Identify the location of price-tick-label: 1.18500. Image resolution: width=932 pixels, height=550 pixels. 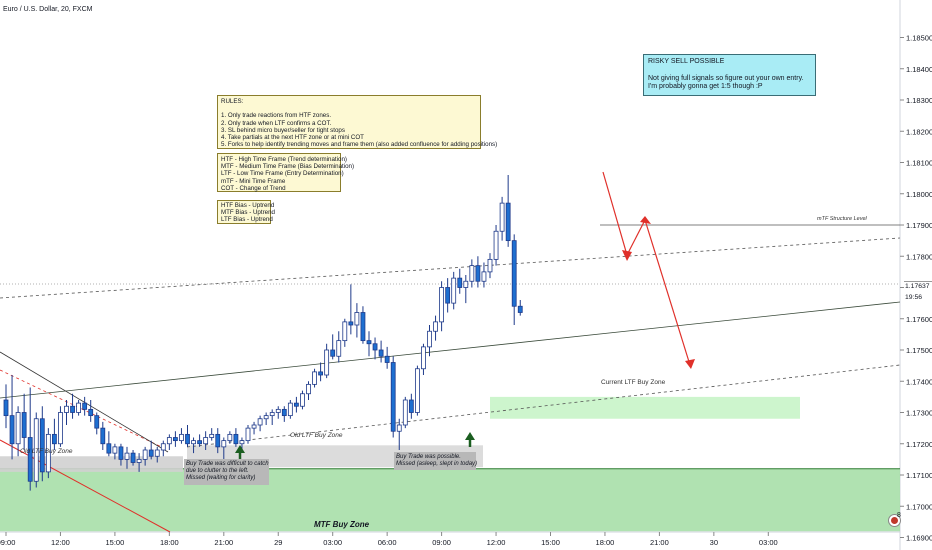
(919, 38).